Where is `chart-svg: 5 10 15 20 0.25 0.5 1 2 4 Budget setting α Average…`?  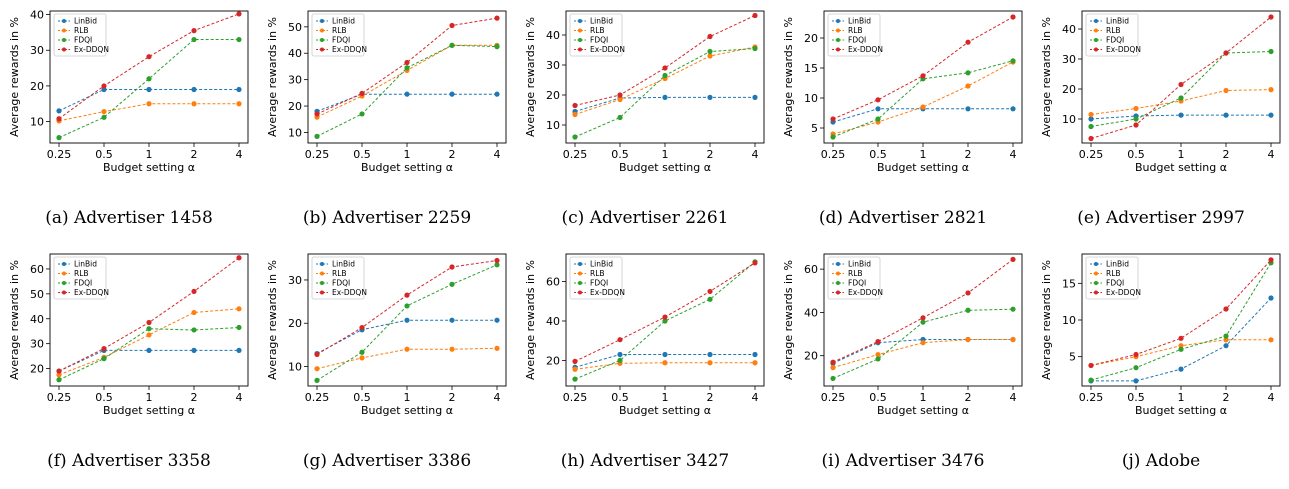
chart-svg: 5 10 15 20 0.25 0.5 1 2 4 Budget setting α Average… is located at coordinates (902, 92).